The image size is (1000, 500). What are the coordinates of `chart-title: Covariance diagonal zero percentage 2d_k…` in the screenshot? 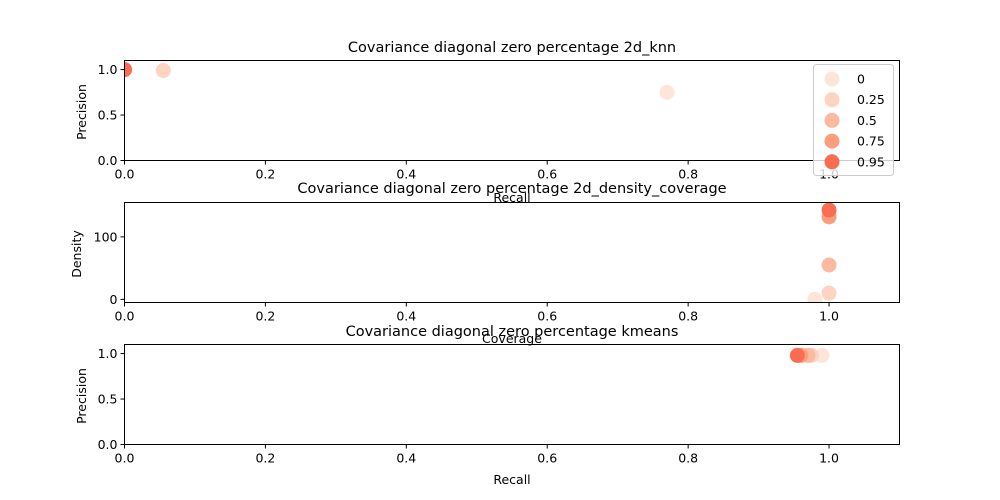 It's located at (512, 48).